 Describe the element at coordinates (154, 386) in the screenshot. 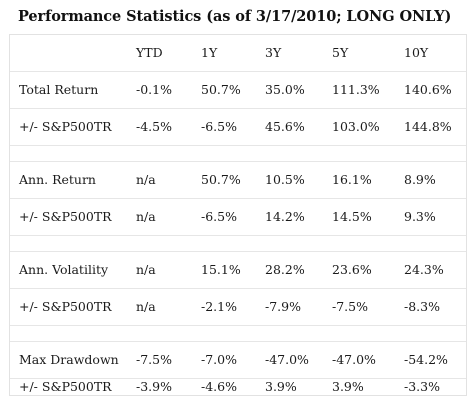

I see `cell-ytd: -3.9%` at that location.